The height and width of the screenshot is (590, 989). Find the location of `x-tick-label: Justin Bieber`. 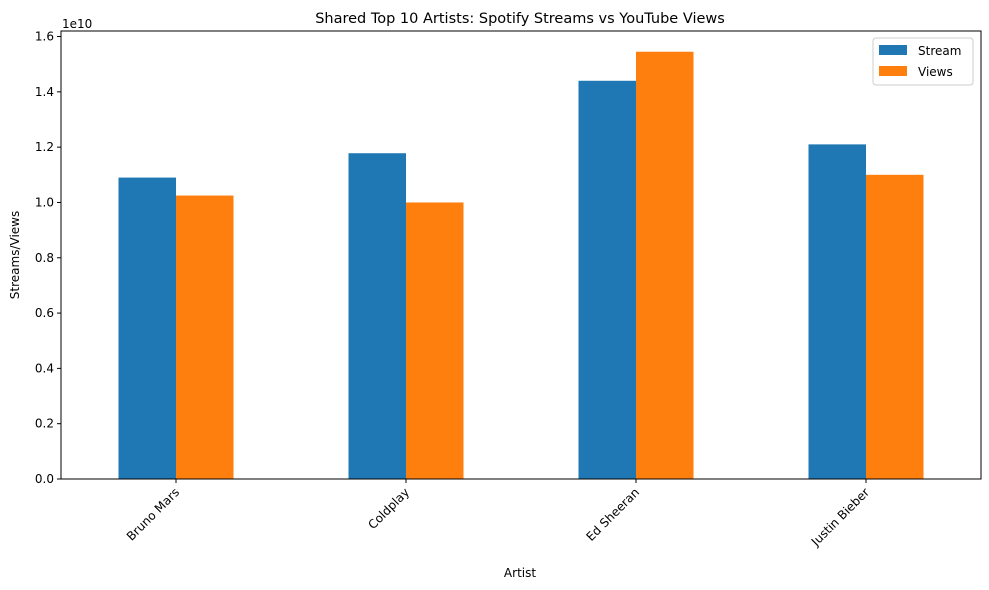

x-tick-label: Justin Bieber is located at coordinates (840, 517).